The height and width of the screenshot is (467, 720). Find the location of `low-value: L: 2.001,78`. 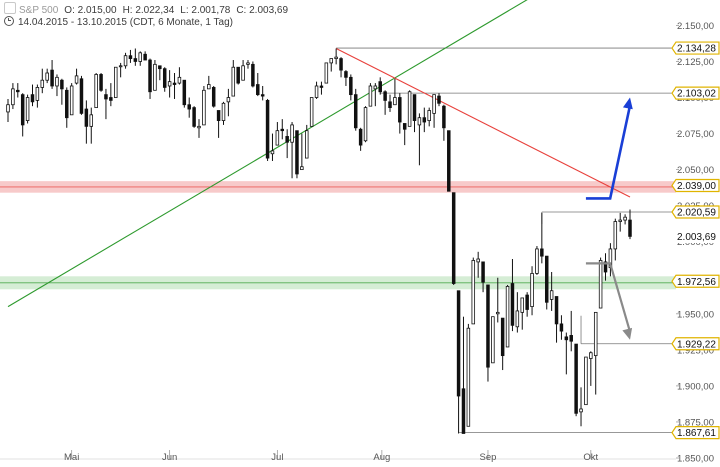

low-value: L: 2.001,78 is located at coordinates (205, 10).